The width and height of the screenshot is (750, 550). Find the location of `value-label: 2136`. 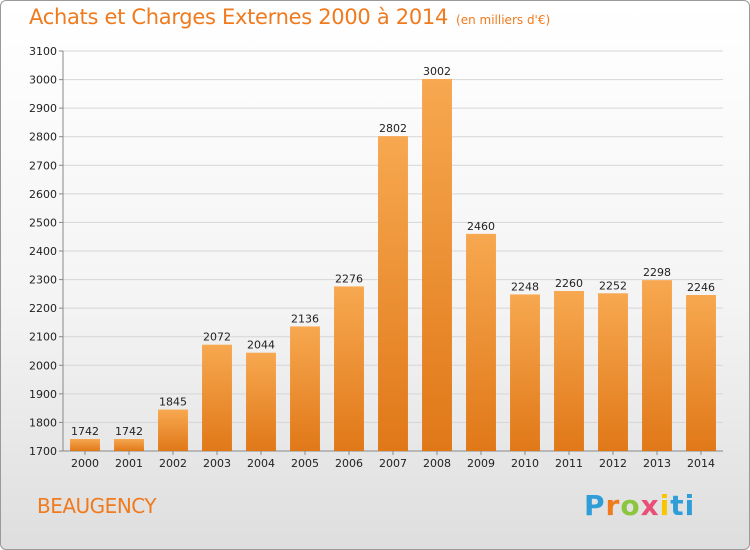

value-label: 2136 is located at coordinates (305, 318).